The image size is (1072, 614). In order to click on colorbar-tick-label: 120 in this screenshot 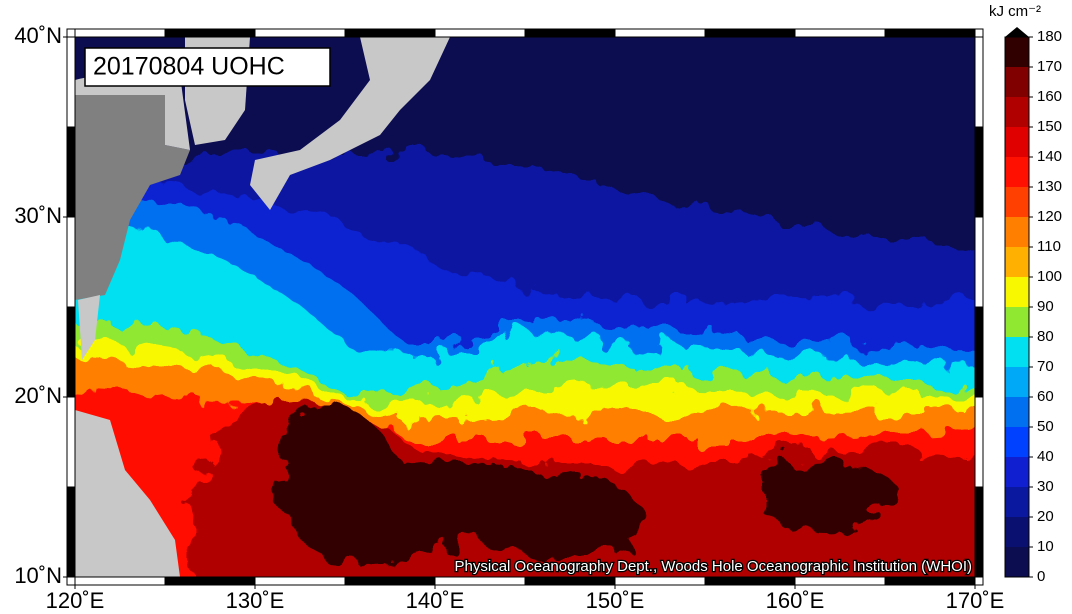, I will do `click(1049, 216)`.